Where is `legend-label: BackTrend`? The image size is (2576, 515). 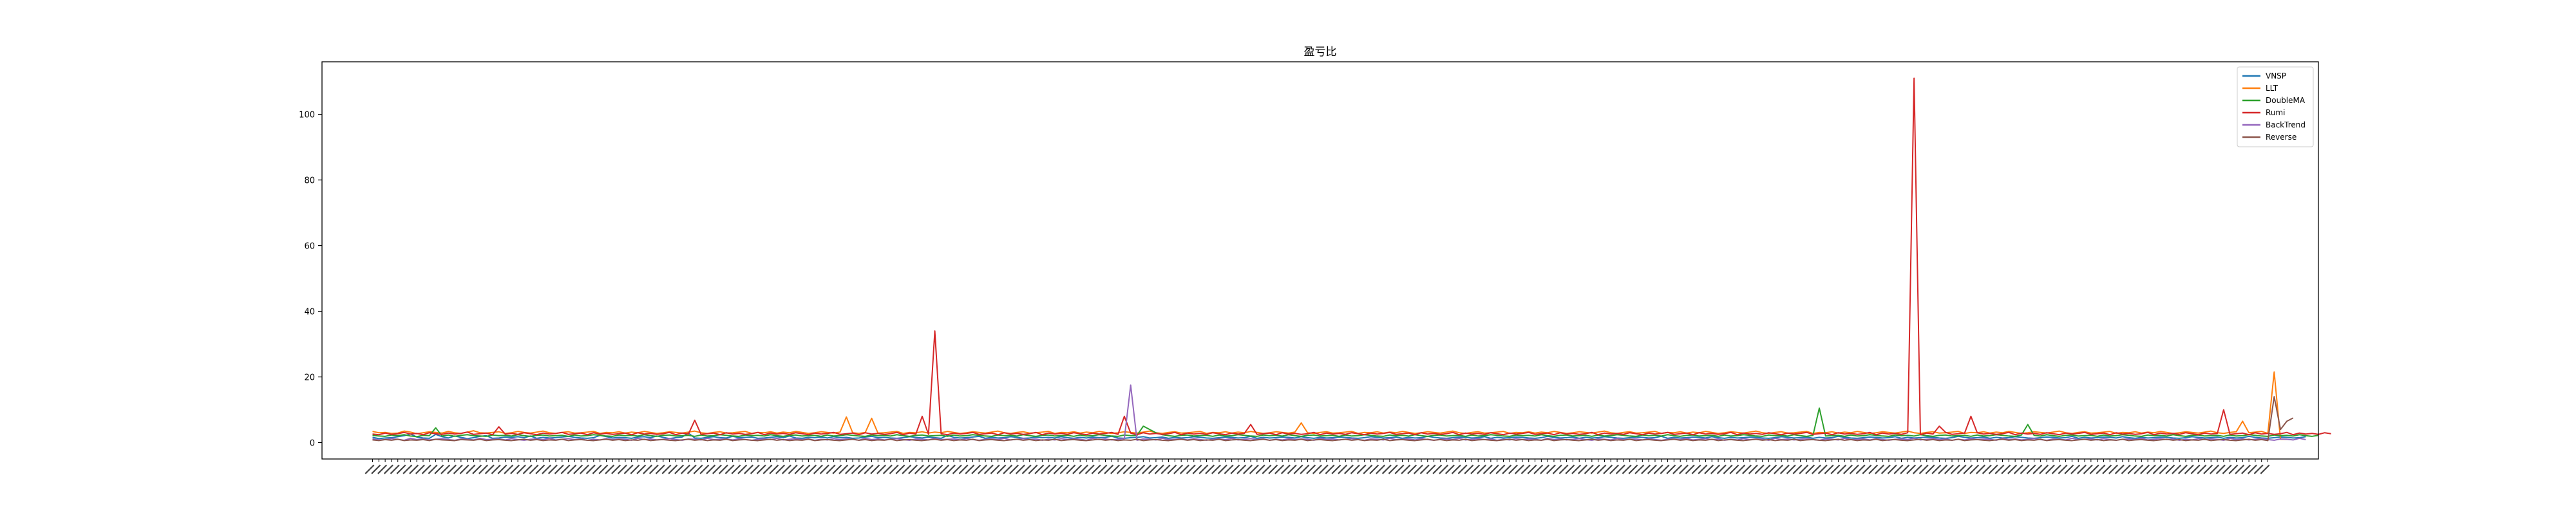 legend-label: BackTrend is located at coordinates (2286, 124).